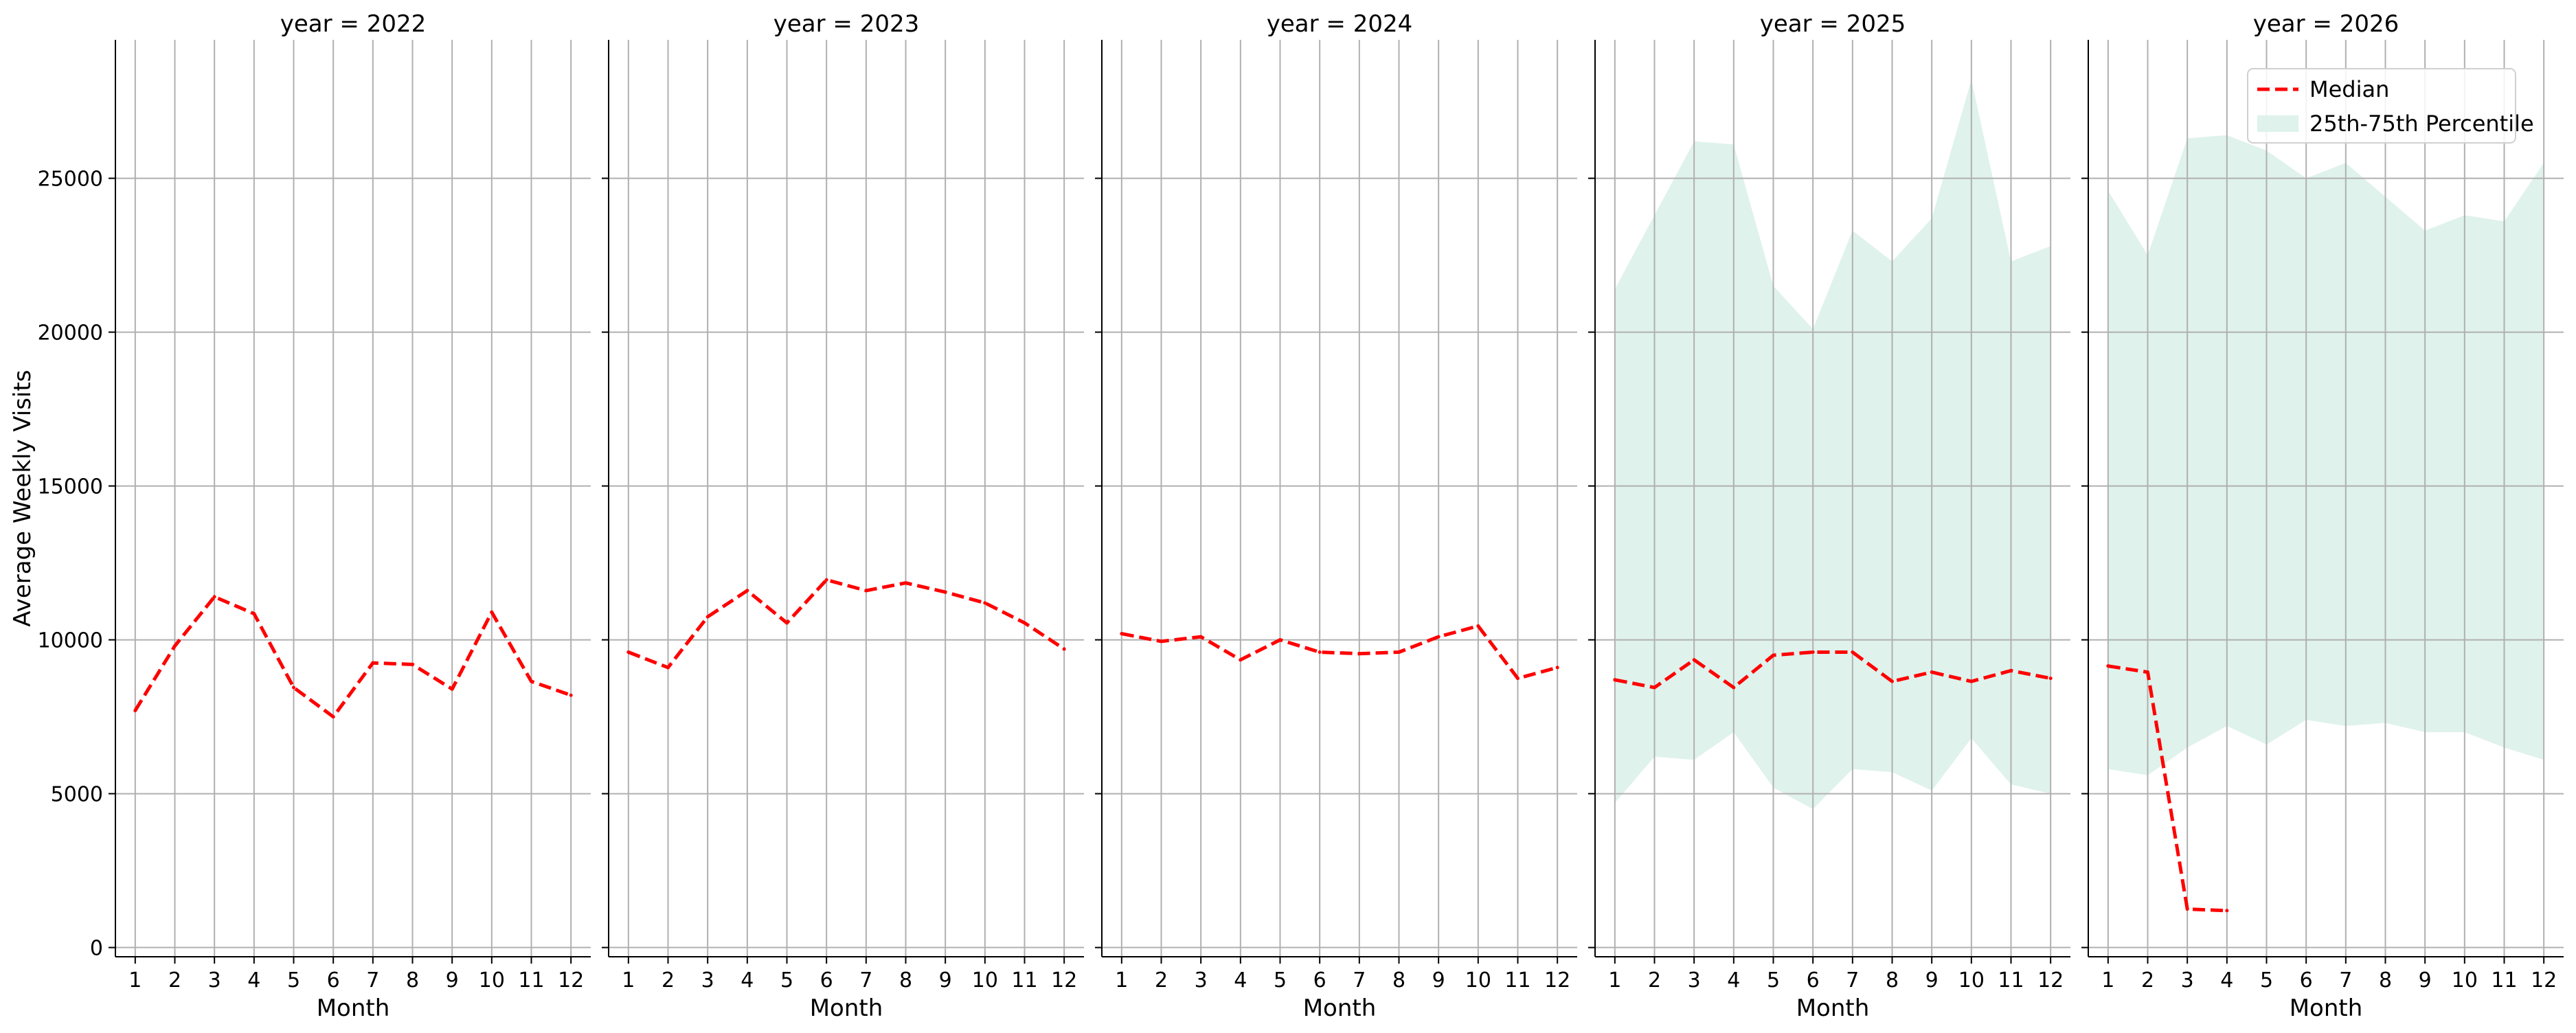  What do you see at coordinates (353, 24) in the screenshot?
I see `panel-title: year = 2022` at bounding box center [353, 24].